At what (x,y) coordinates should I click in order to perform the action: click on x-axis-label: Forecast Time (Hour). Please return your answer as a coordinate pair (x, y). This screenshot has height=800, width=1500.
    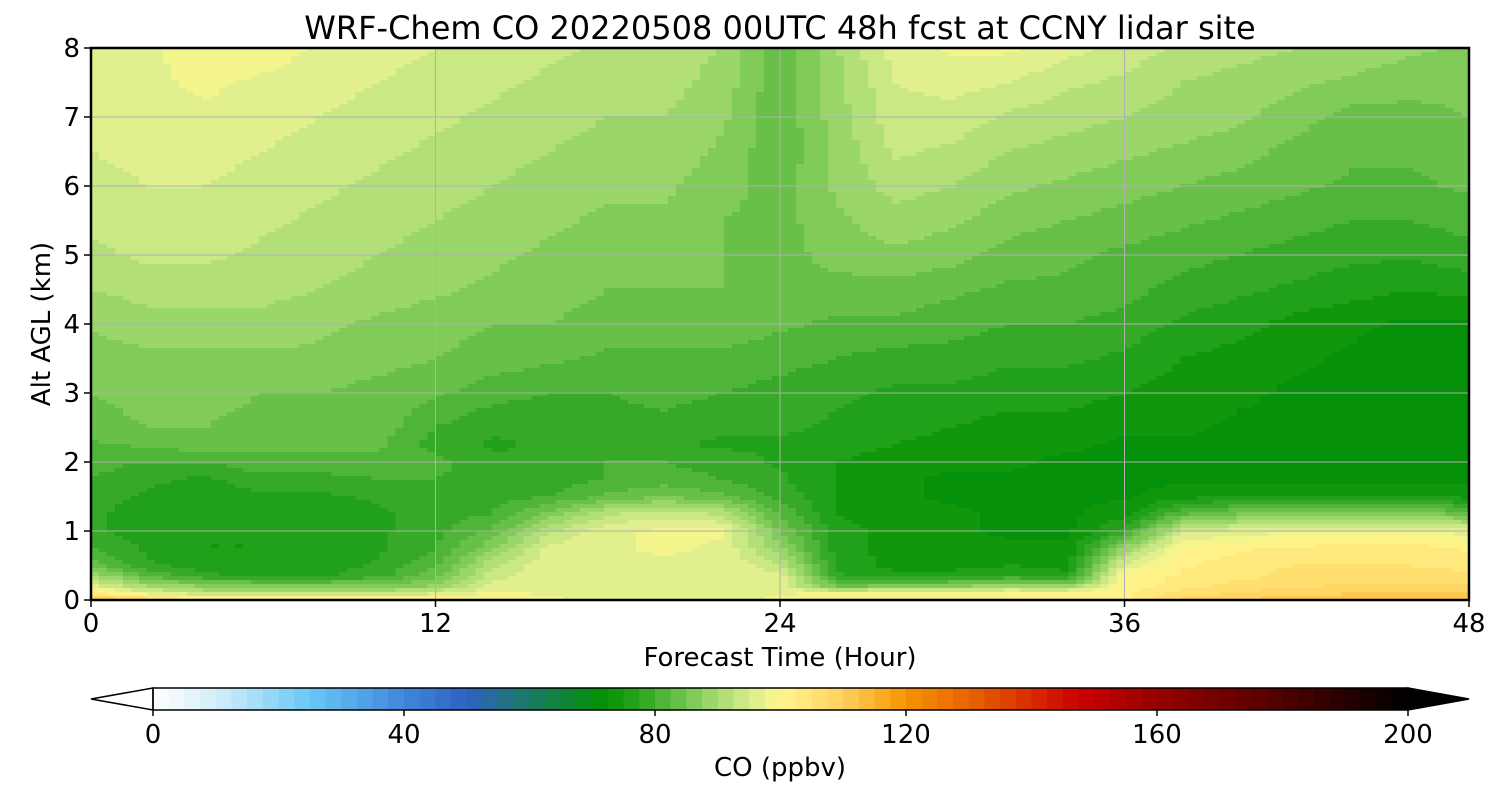
    Looking at the image, I should click on (779, 658).